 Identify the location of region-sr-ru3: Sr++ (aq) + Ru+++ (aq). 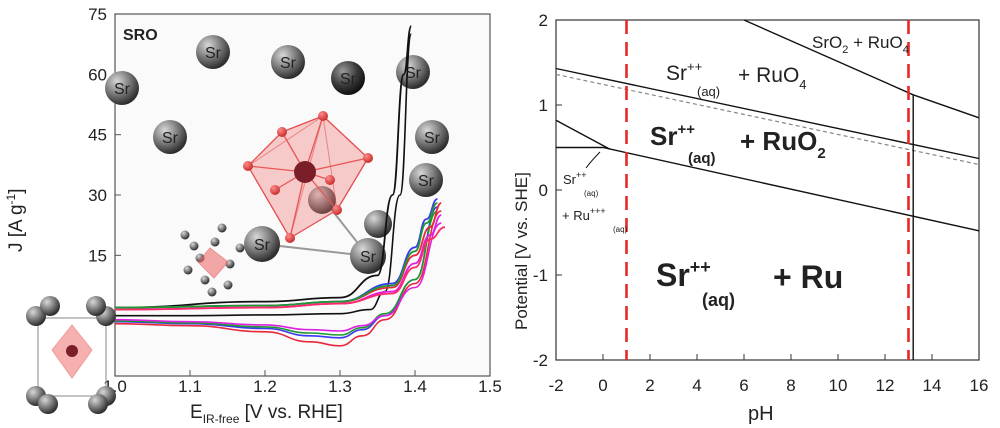
(595, 192).